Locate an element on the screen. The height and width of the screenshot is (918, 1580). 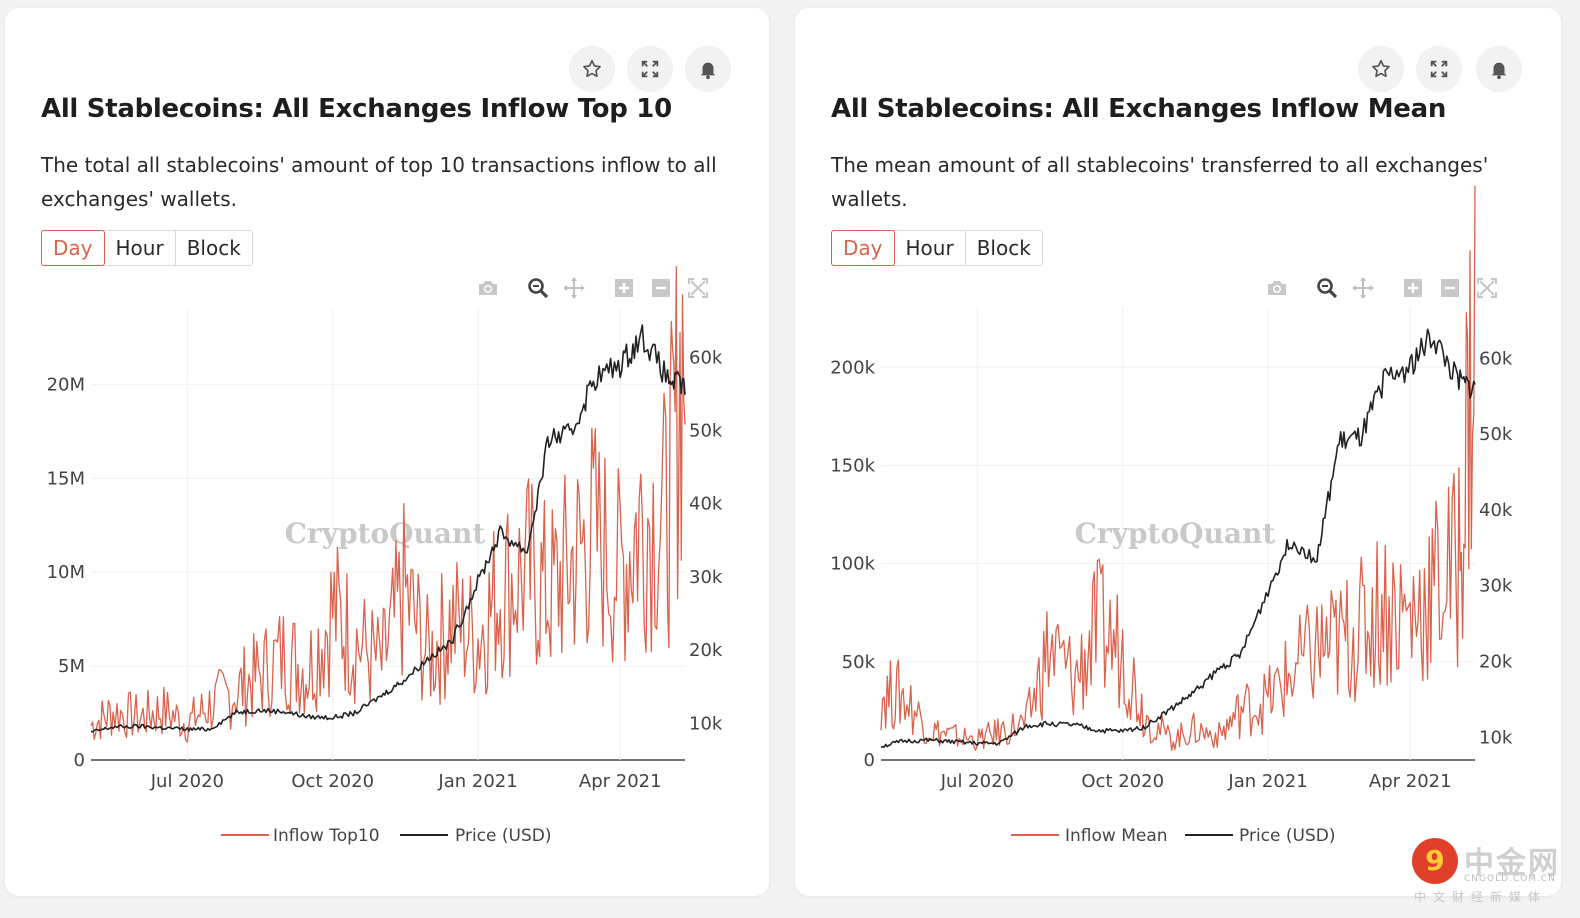
y-left-tick-label: 15M is located at coordinates (66, 478).